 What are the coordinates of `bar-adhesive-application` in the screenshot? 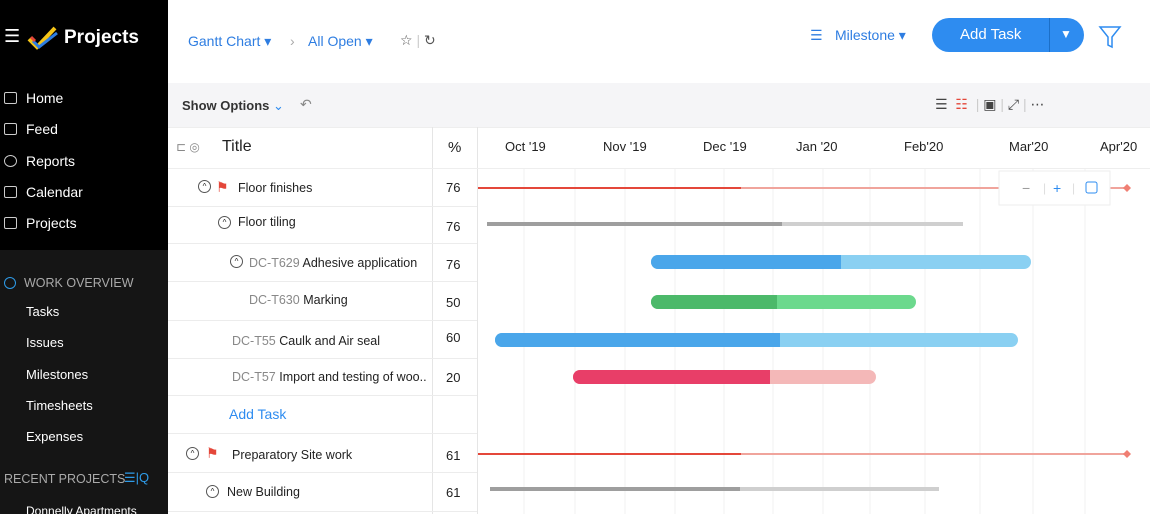 It's located at (841, 262).